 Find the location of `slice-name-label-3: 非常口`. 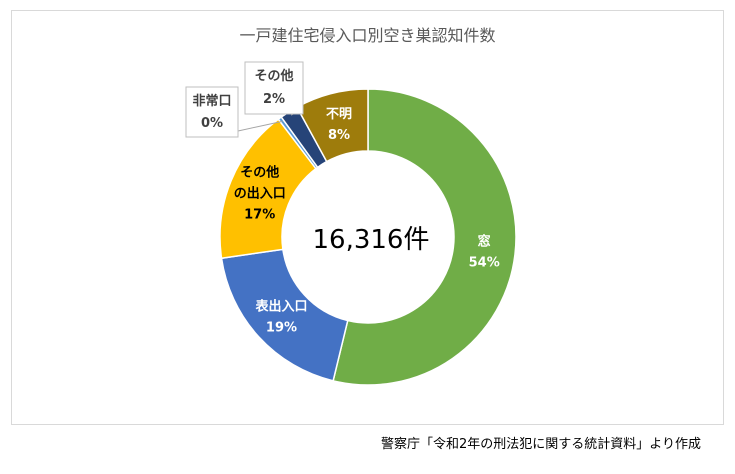

slice-name-label-3: 非常口 is located at coordinates (211, 101).